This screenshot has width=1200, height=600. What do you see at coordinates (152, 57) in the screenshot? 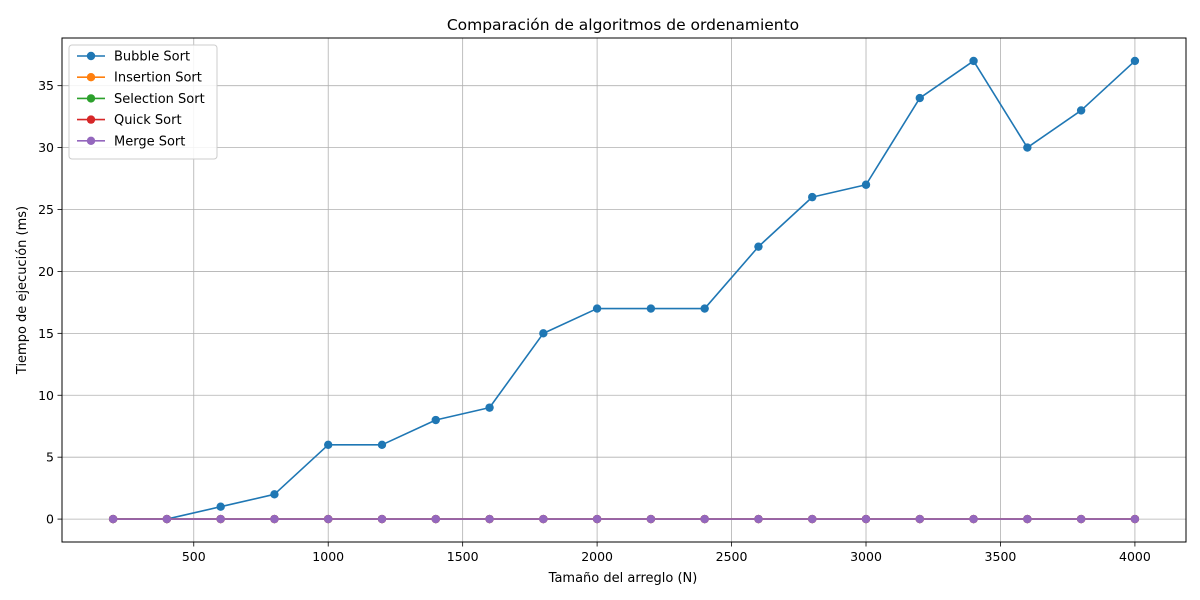
I see `legend-label: Bubble Sort` at bounding box center [152, 57].